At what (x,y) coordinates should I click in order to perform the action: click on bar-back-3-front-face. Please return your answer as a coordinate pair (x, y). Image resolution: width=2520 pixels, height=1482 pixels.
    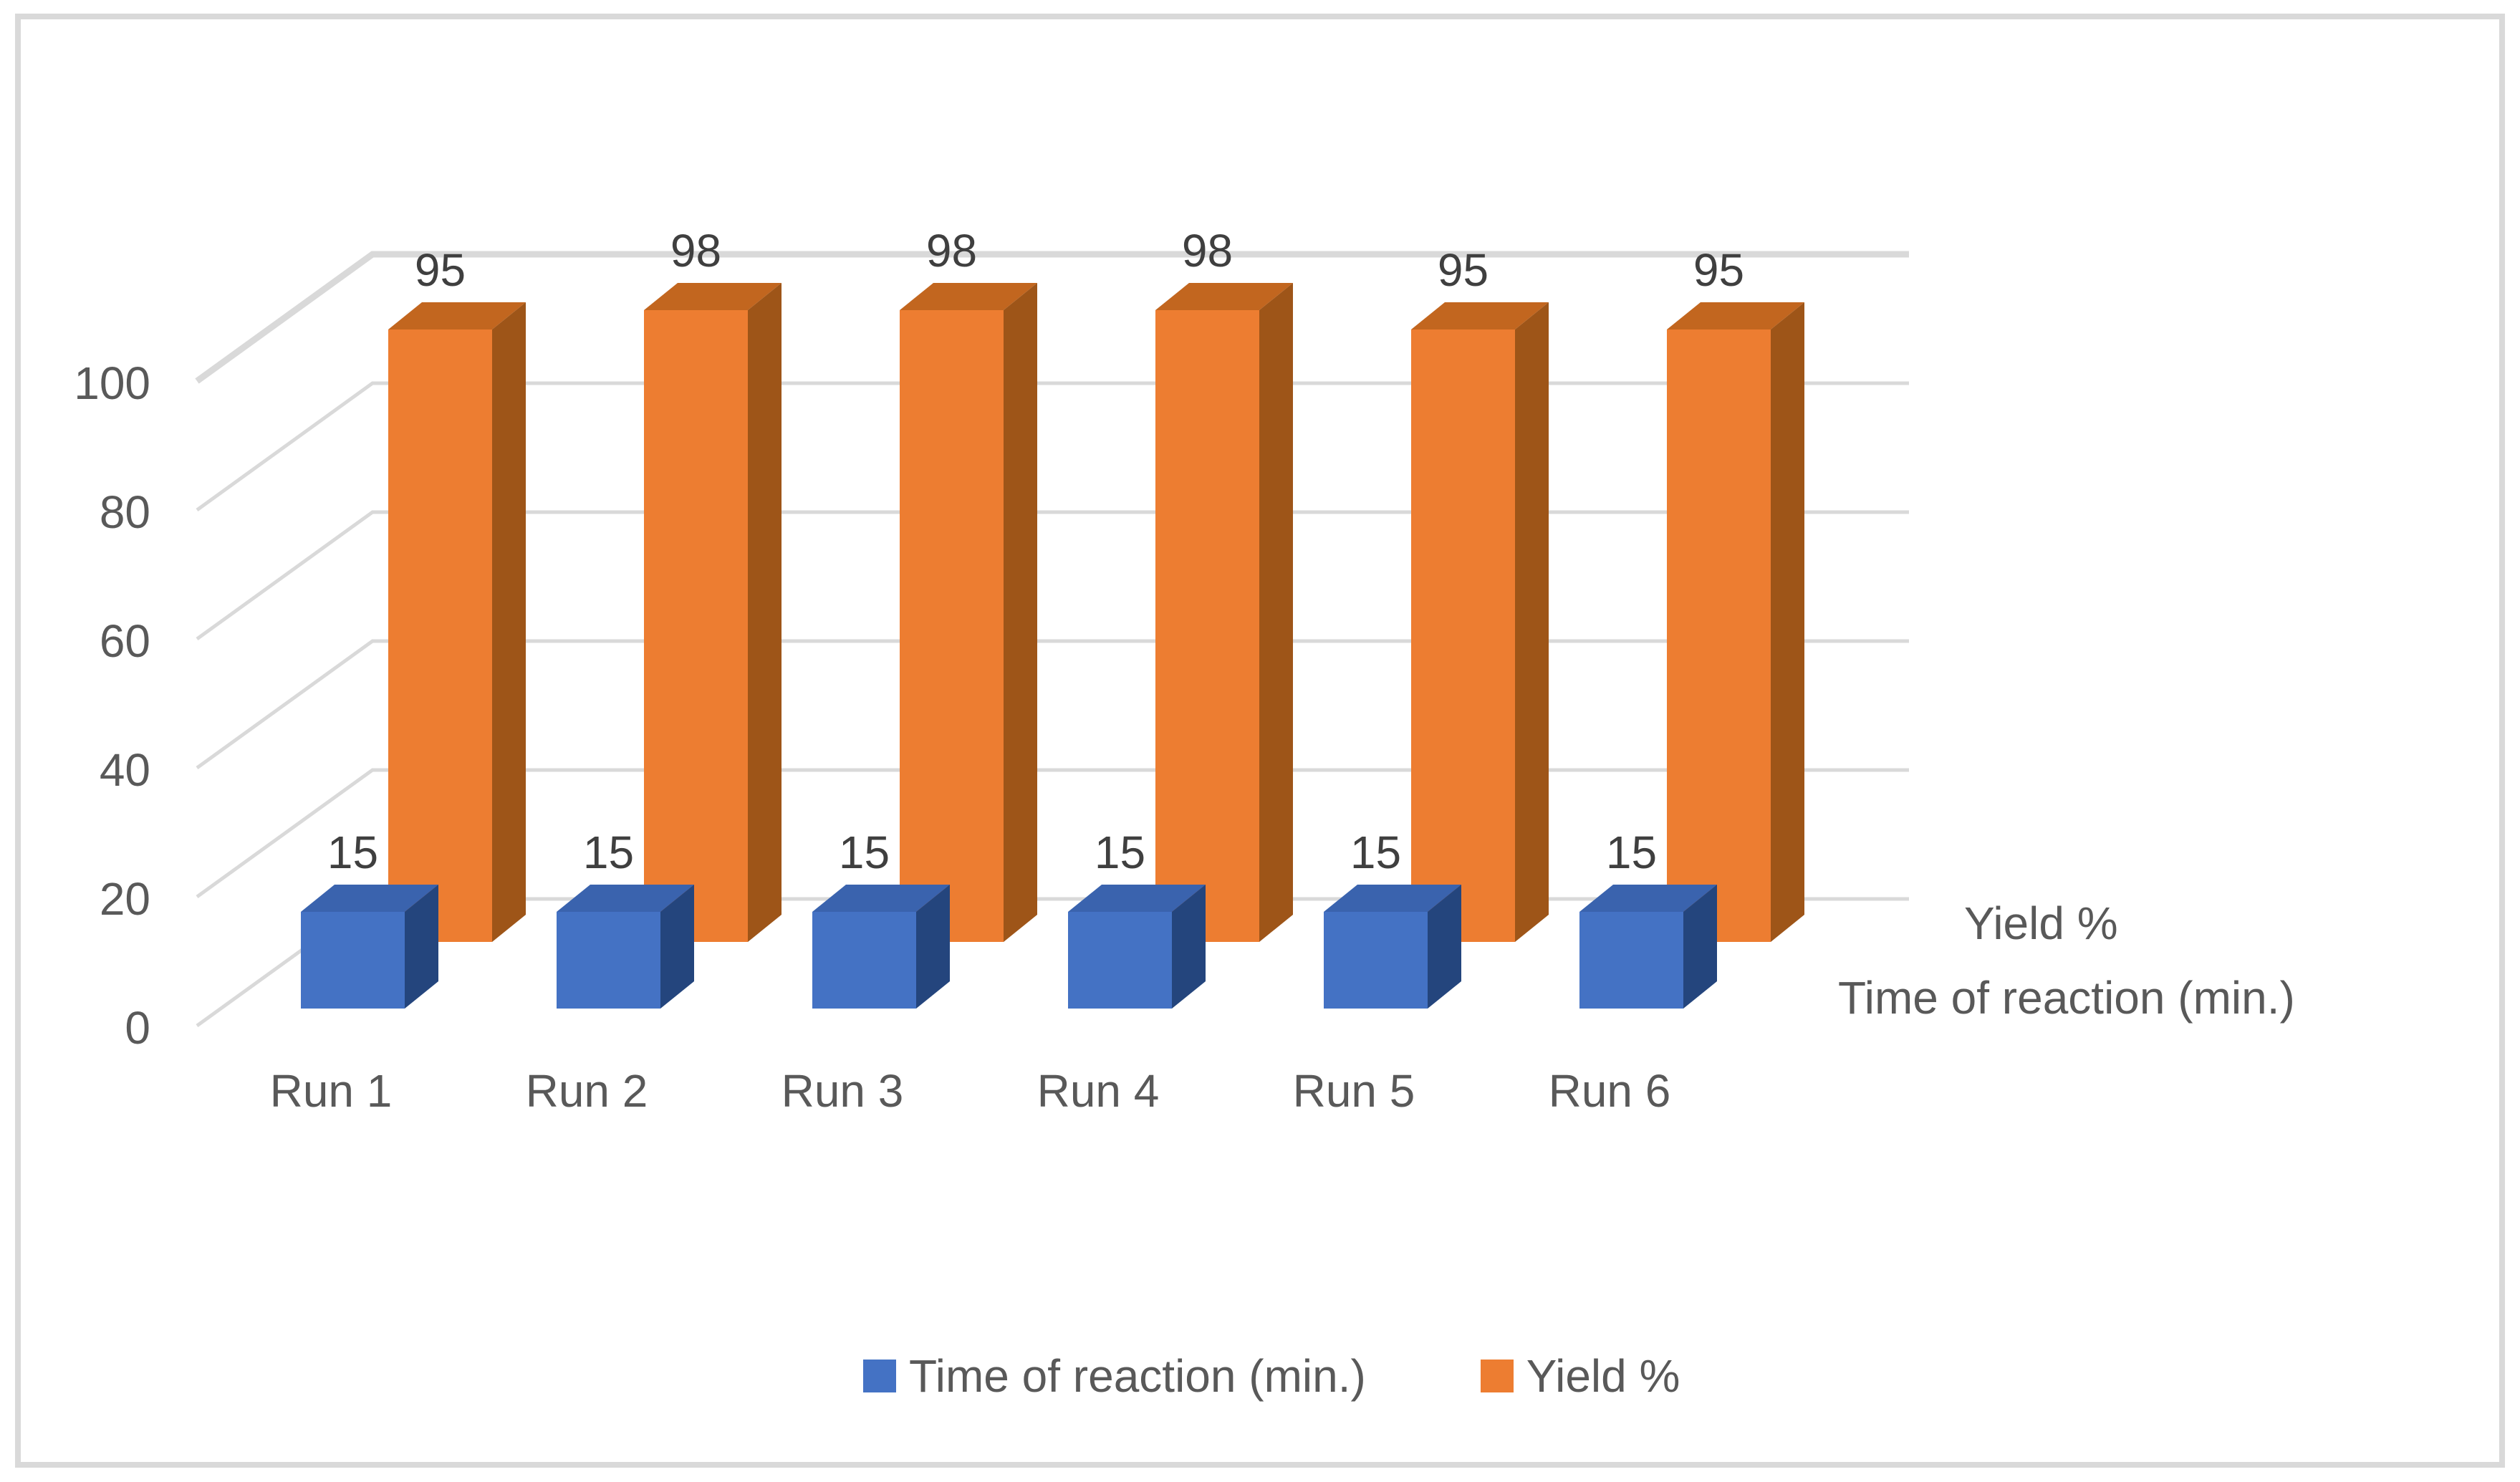
    Looking at the image, I should click on (1207, 626).